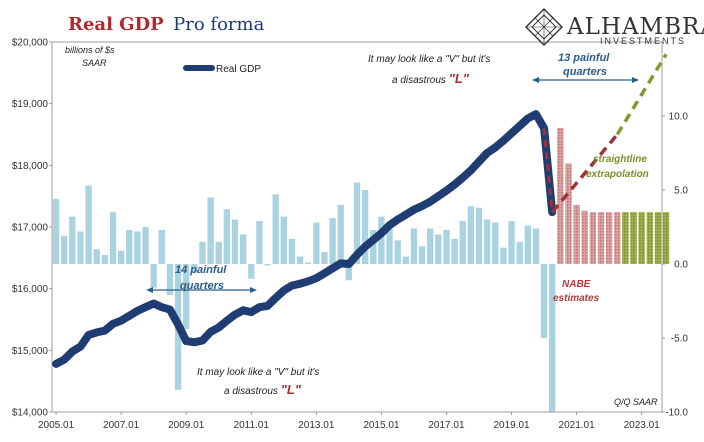  Describe the element at coordinates (252, 391) in the screenshot. I see `v-or-l-bottom-text: a disastrous` at that location.